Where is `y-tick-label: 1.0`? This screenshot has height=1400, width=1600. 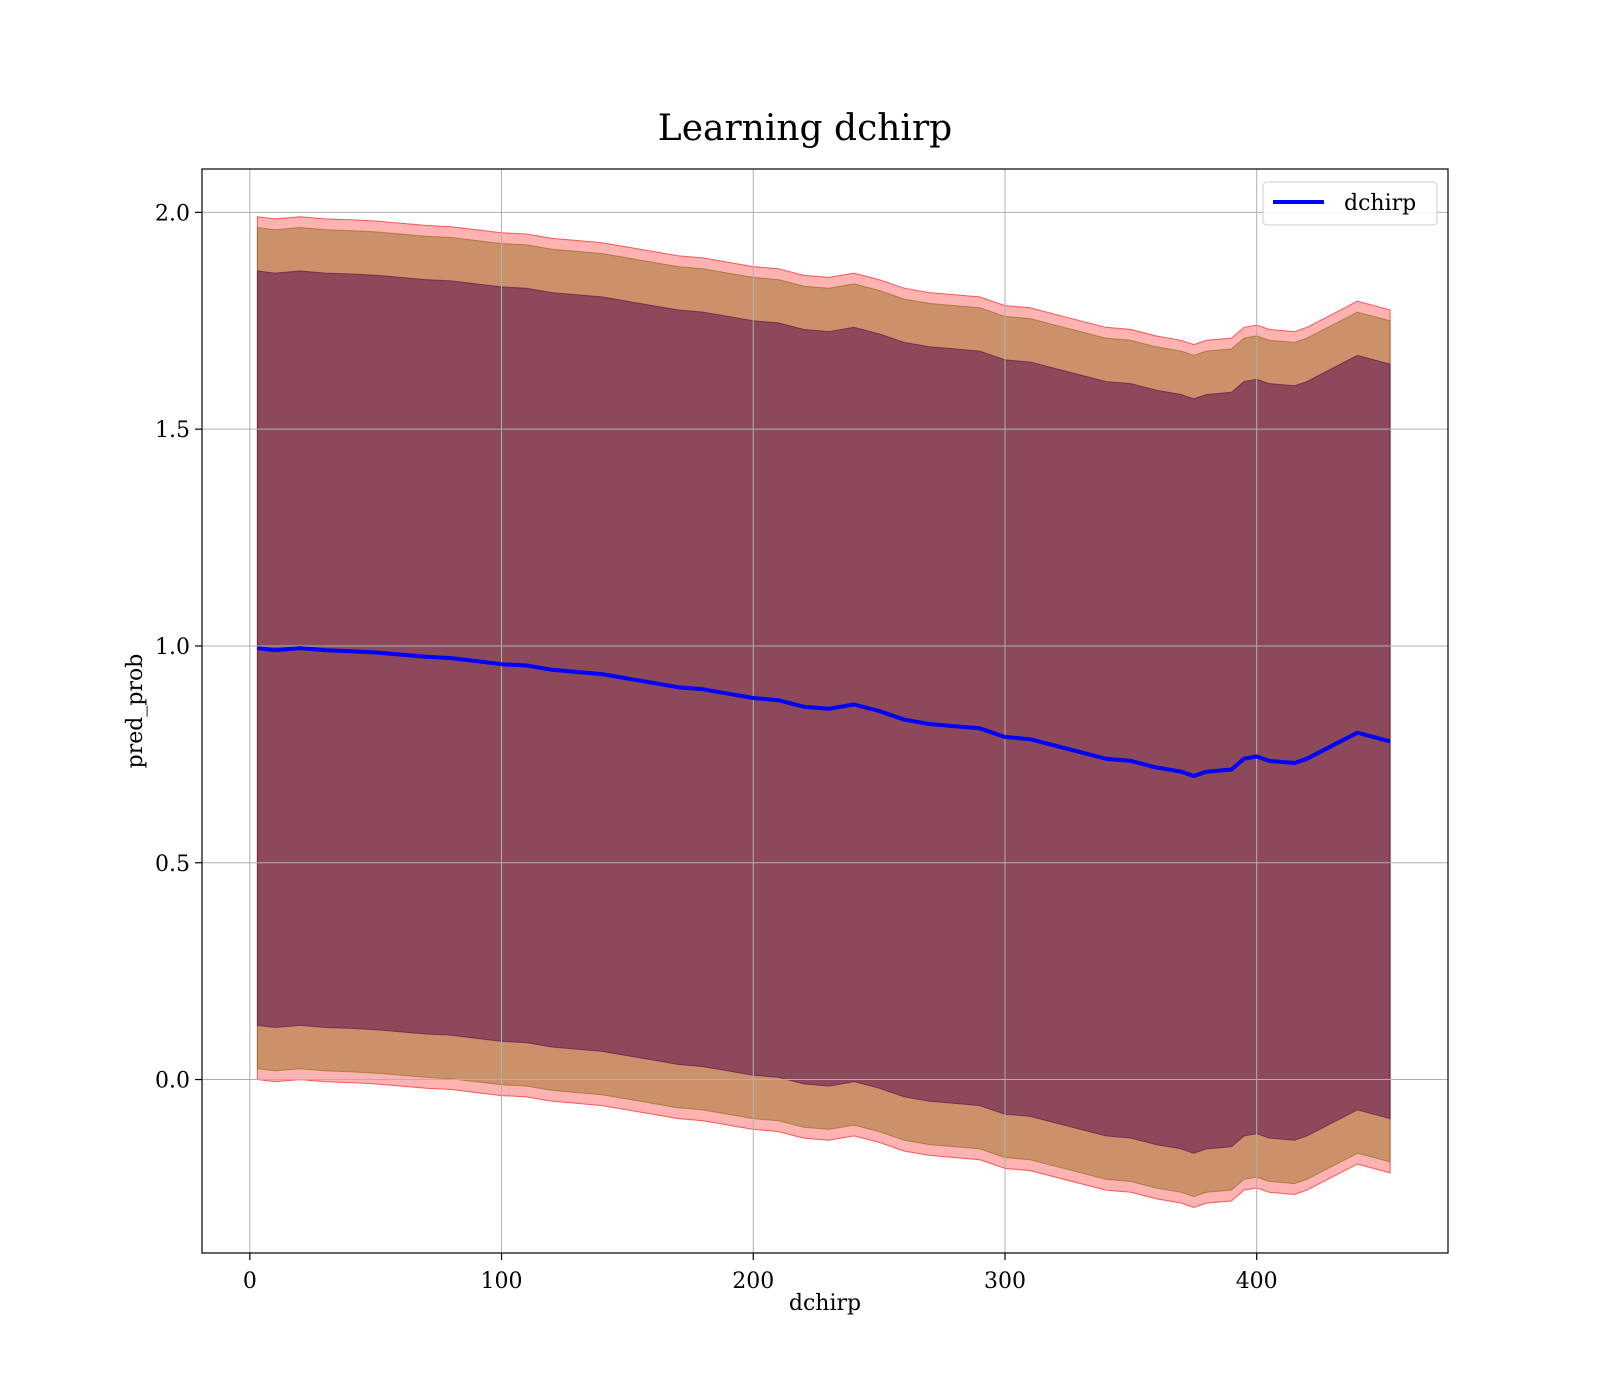
y-tick-label: 1.0 is located at coordinates (172, 647).